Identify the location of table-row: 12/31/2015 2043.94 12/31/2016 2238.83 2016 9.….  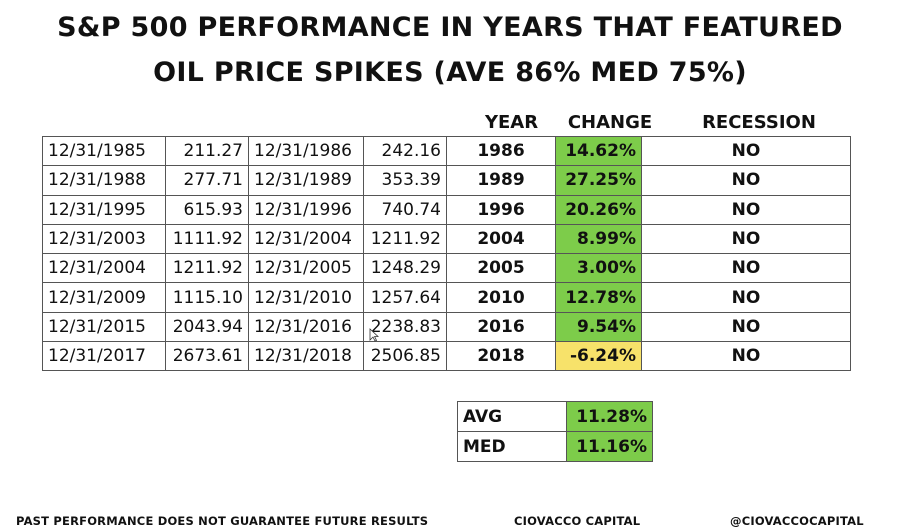
(446, 327).